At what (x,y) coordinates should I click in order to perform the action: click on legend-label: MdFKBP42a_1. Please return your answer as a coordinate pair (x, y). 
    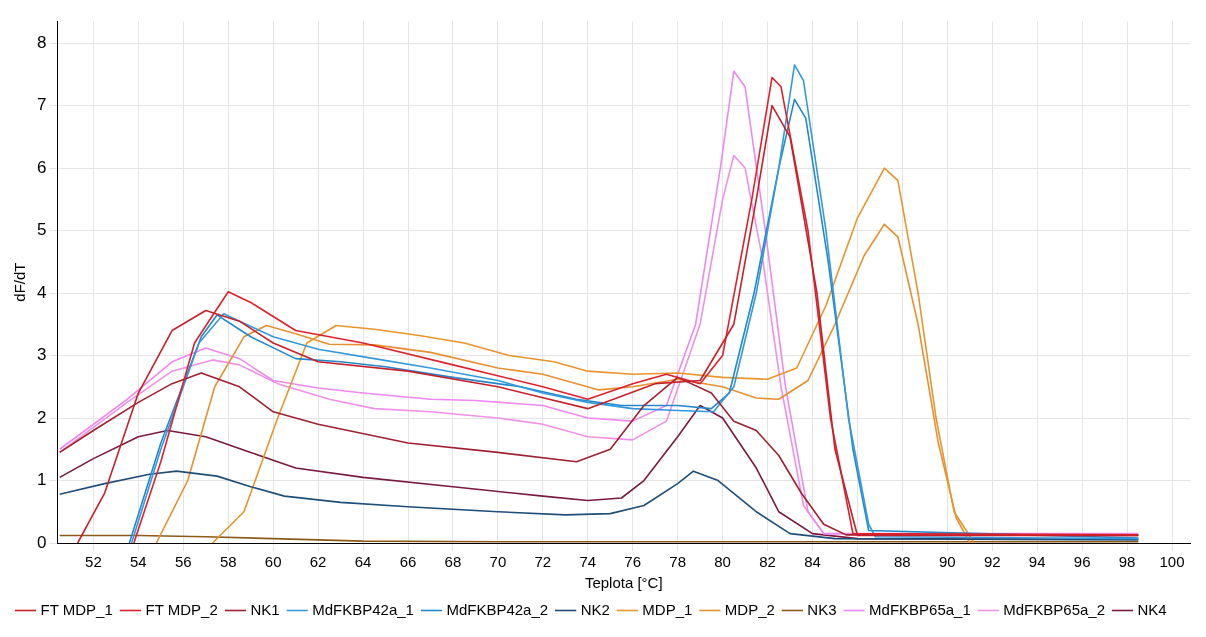
    Looking at the image, I should click on (363, 609).